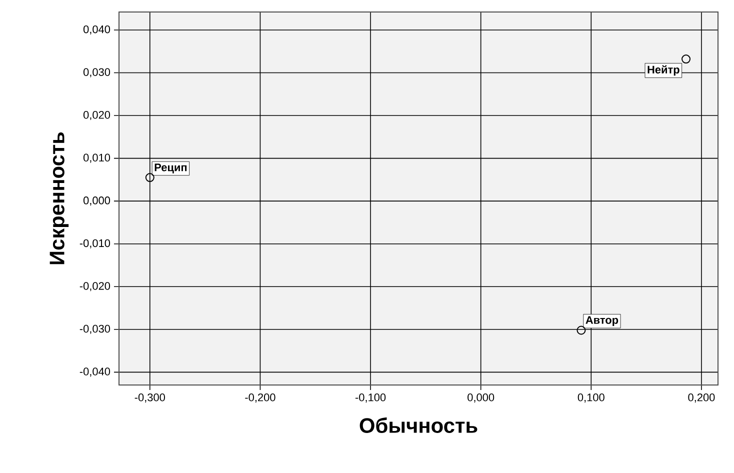  Describe the element at coordinates (602, 321) in the screenshot. I see `annotation: Автор` at that location.